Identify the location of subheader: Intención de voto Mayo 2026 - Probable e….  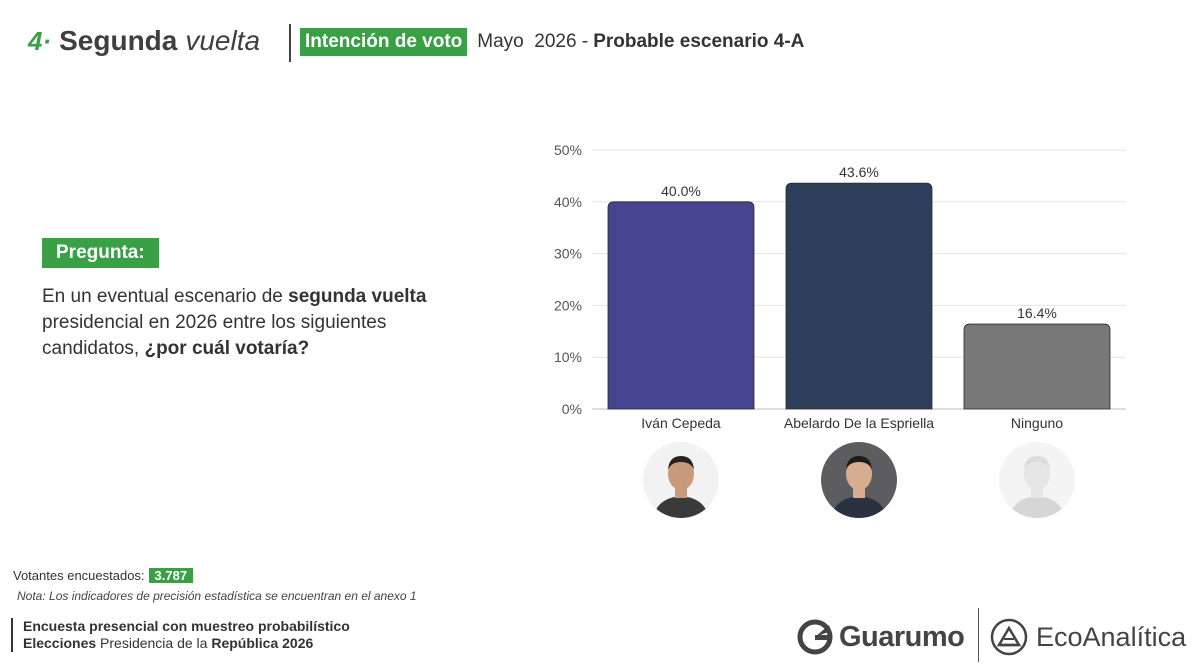
(552, 42).